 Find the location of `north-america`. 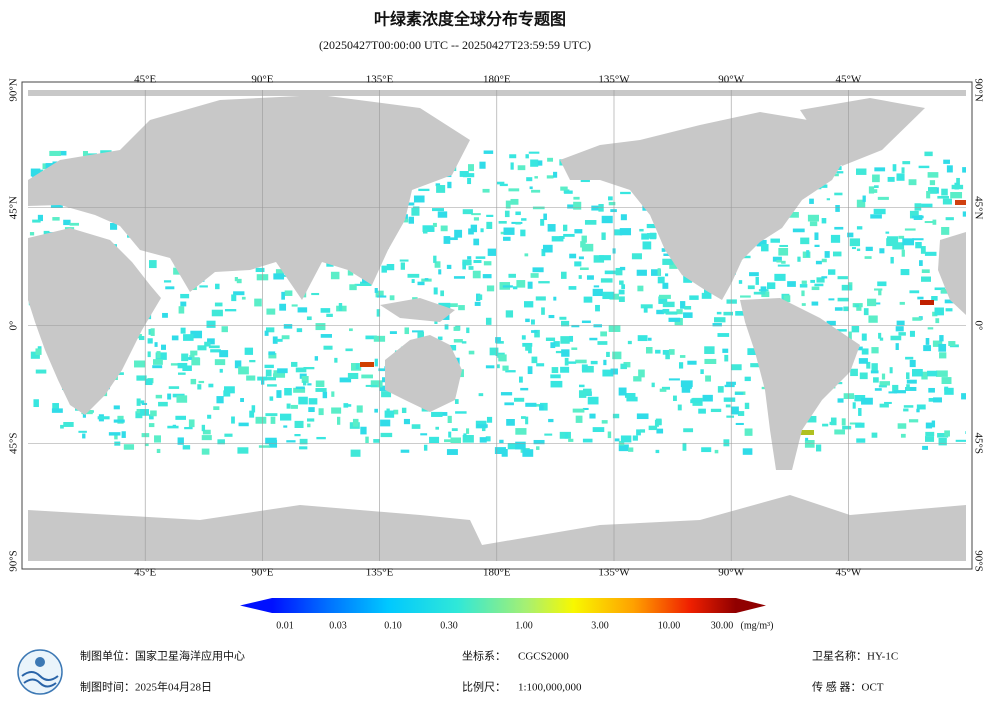

north-america is located at coordinates (705, 206).